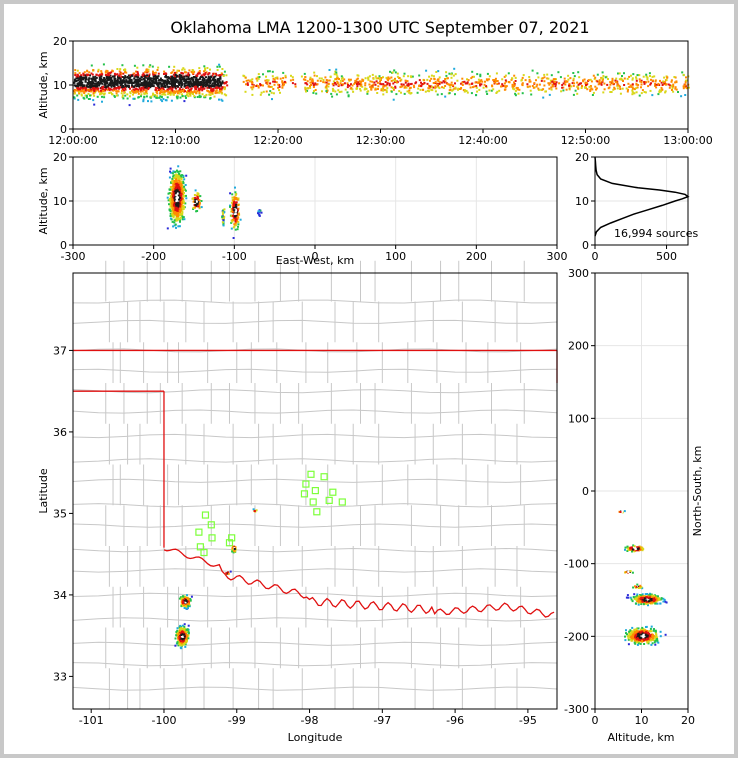 This screenshot has width=738, height=758. I want to click on plan-xtick: -98, so click(310, 720).